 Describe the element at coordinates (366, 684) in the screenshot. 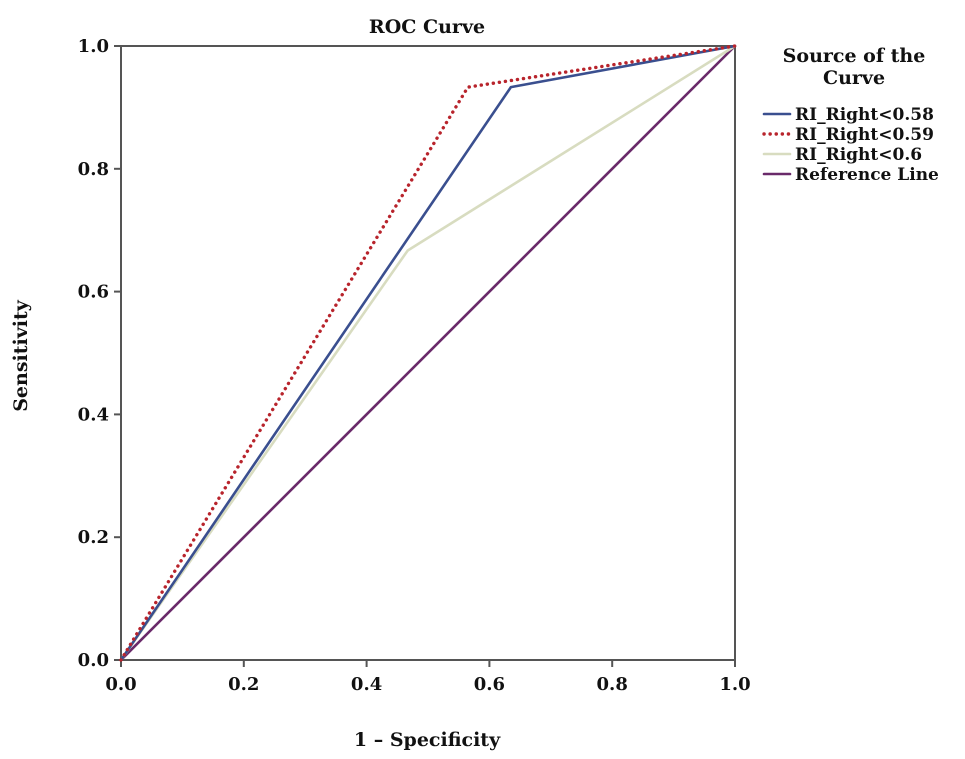

I see `x-tick-label: 0.4` at that location.